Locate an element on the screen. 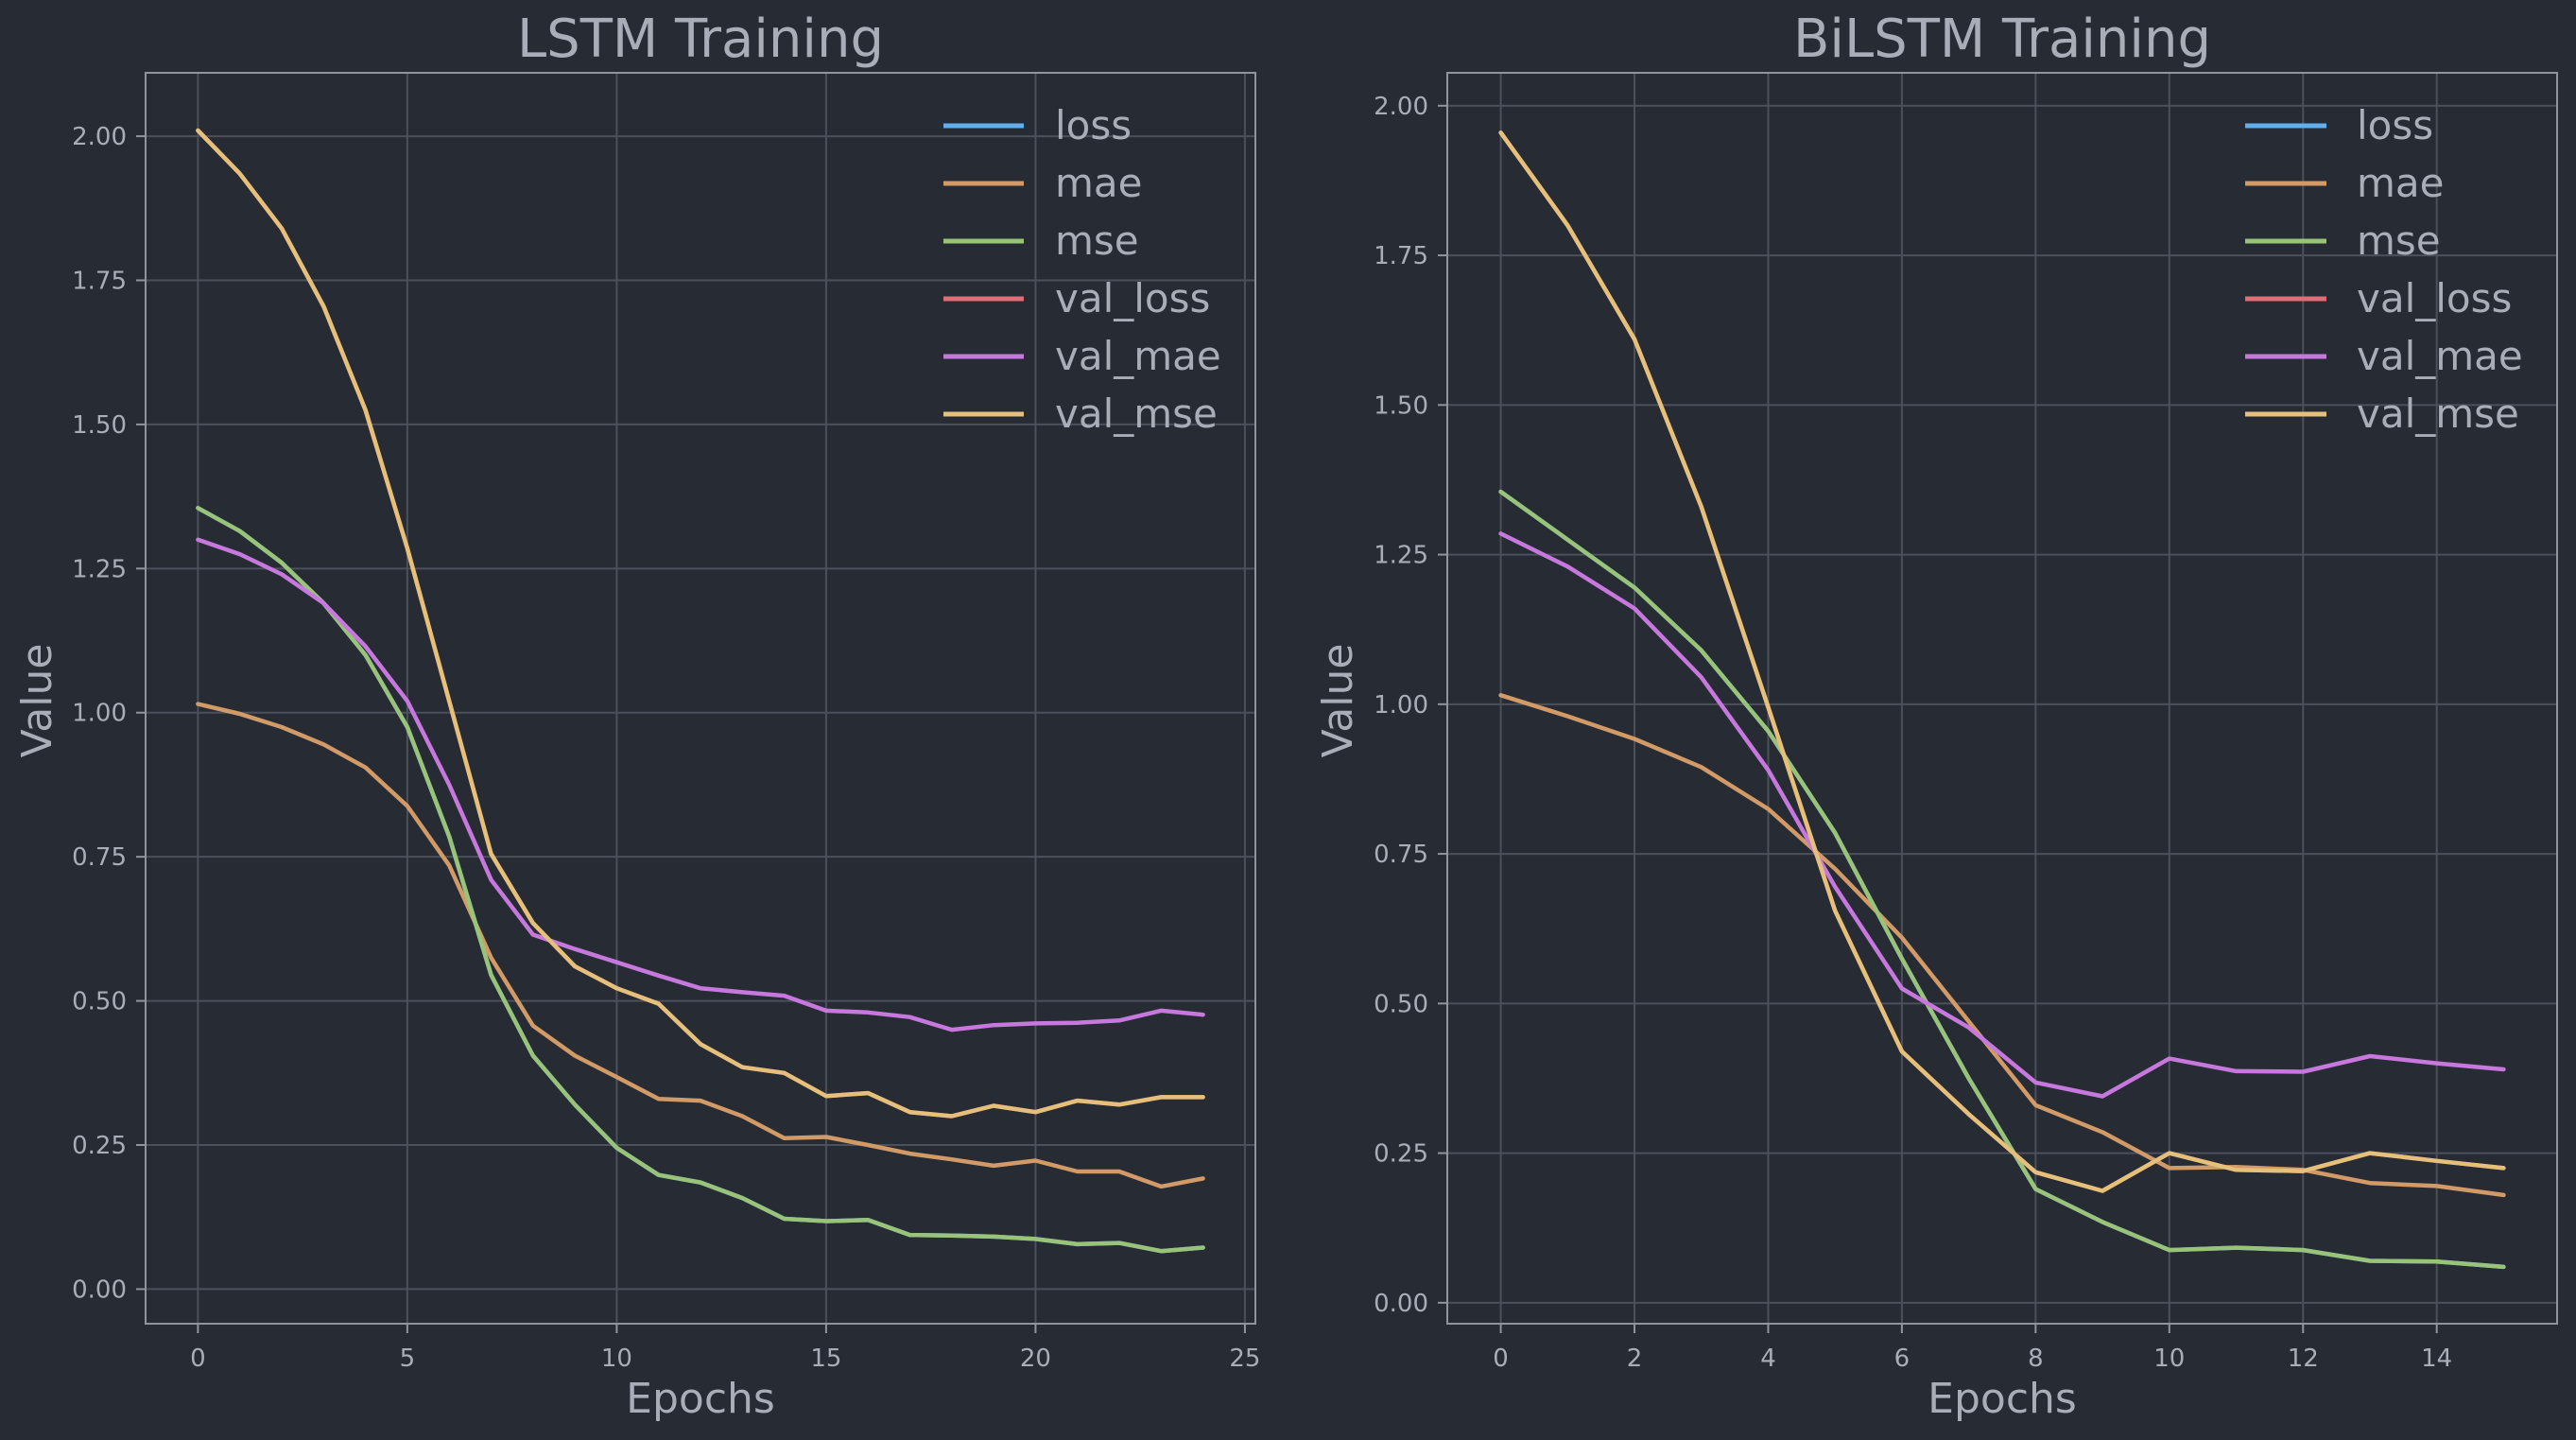 This screenshot has height=1440, width=2576. x-tick-label: 8 is located at coordinates (2036, 1359).